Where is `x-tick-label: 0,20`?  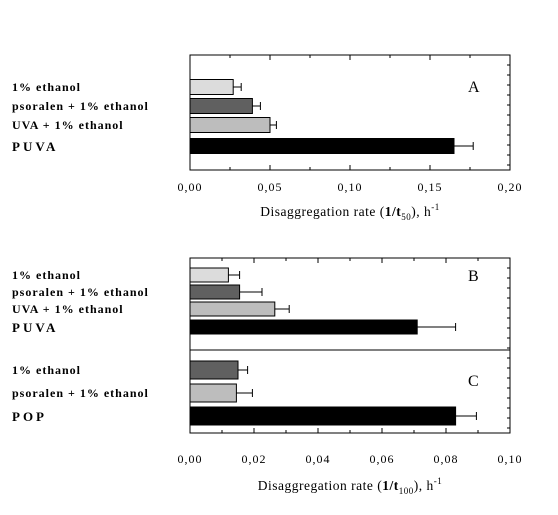
x-tick-label: 0,20 is located at coordinates (510, 187).